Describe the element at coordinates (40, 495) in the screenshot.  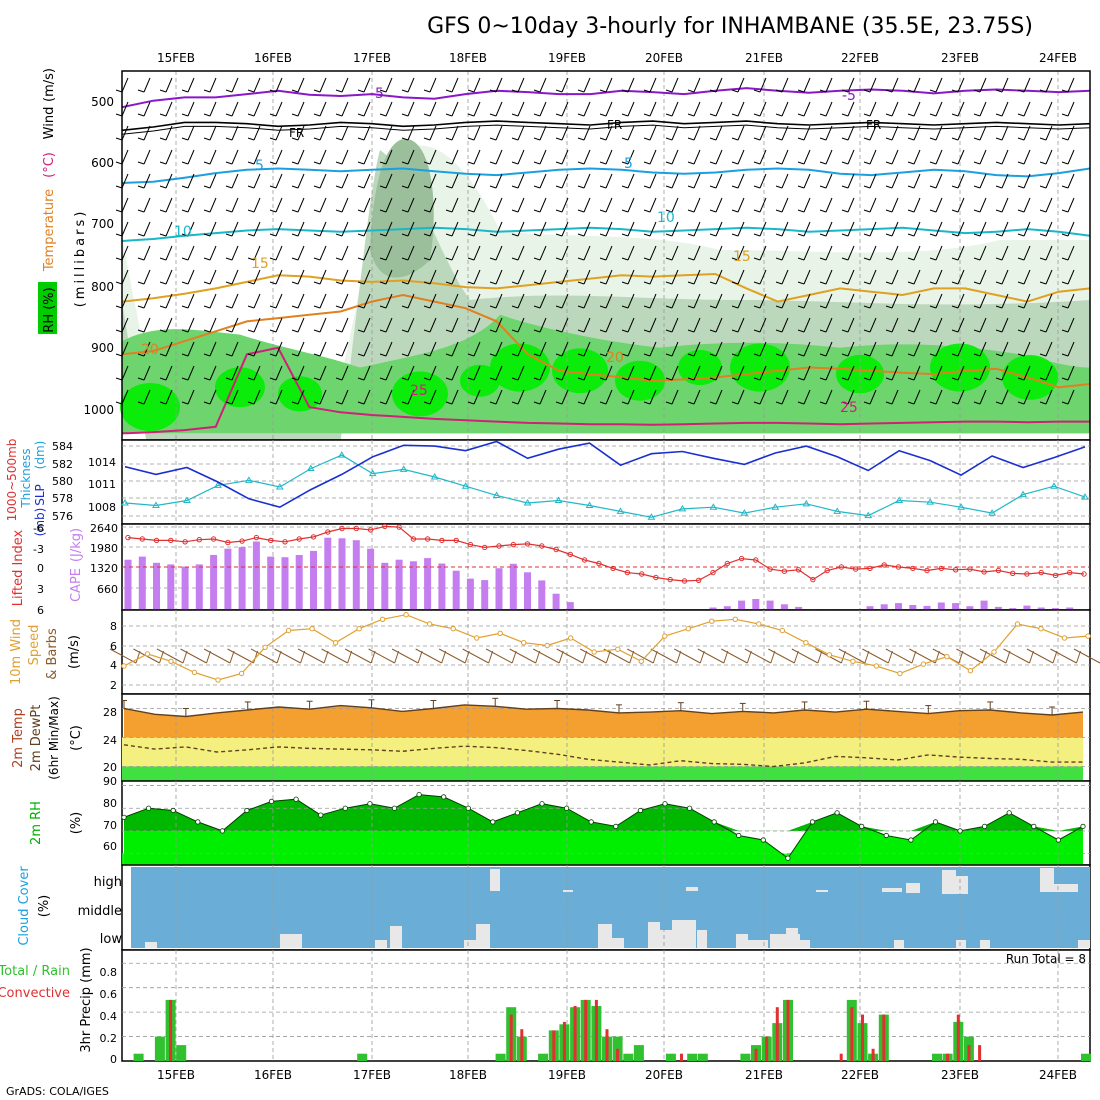
I see `slp-label: SLP` at that location.